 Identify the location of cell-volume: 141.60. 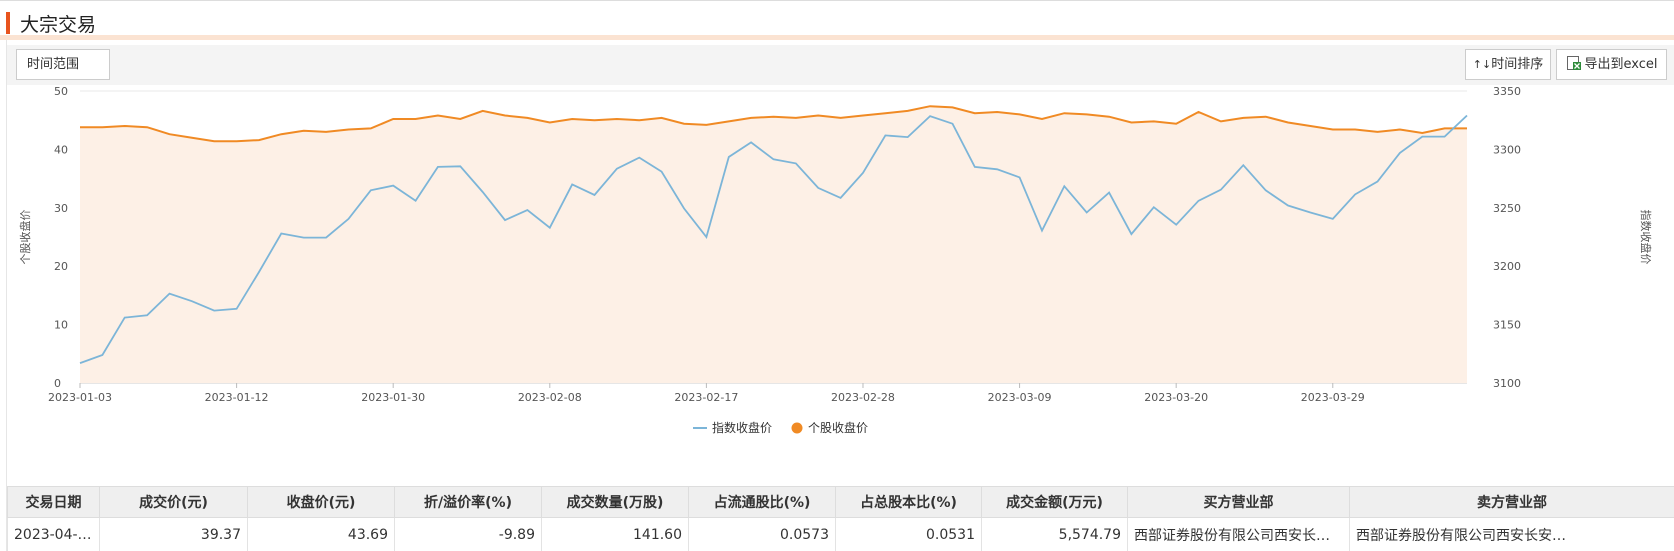
(615, 534).